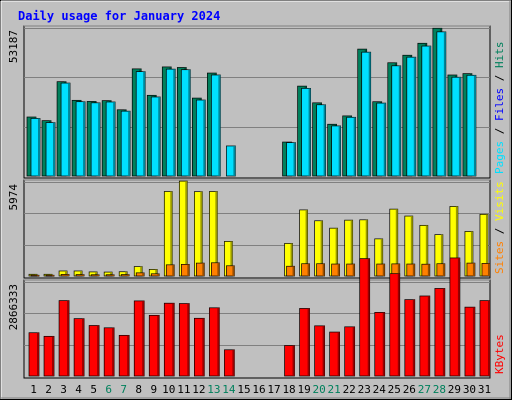 This screenshot has height=400, width=512. What do you see at coordinates (93, 389) in the screenshot?
I see `x-tick-day-5: 5` at bounding box center [93, 389].